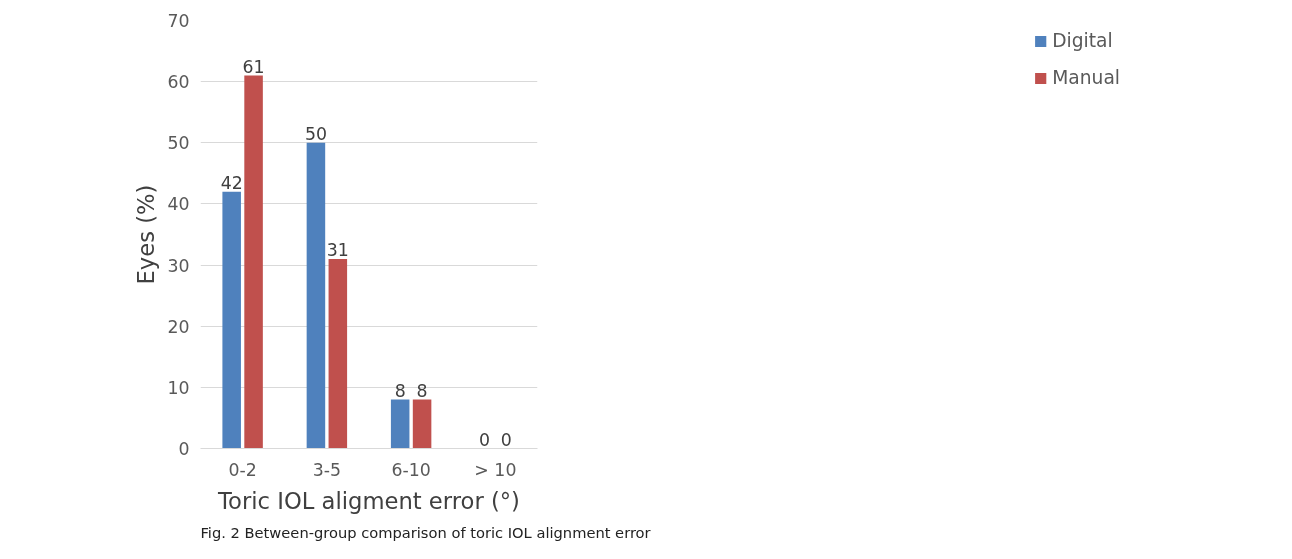  Describe the element at coordinates (178, 326) in the screenshot. I see `y-tick-label: 20` at that location.